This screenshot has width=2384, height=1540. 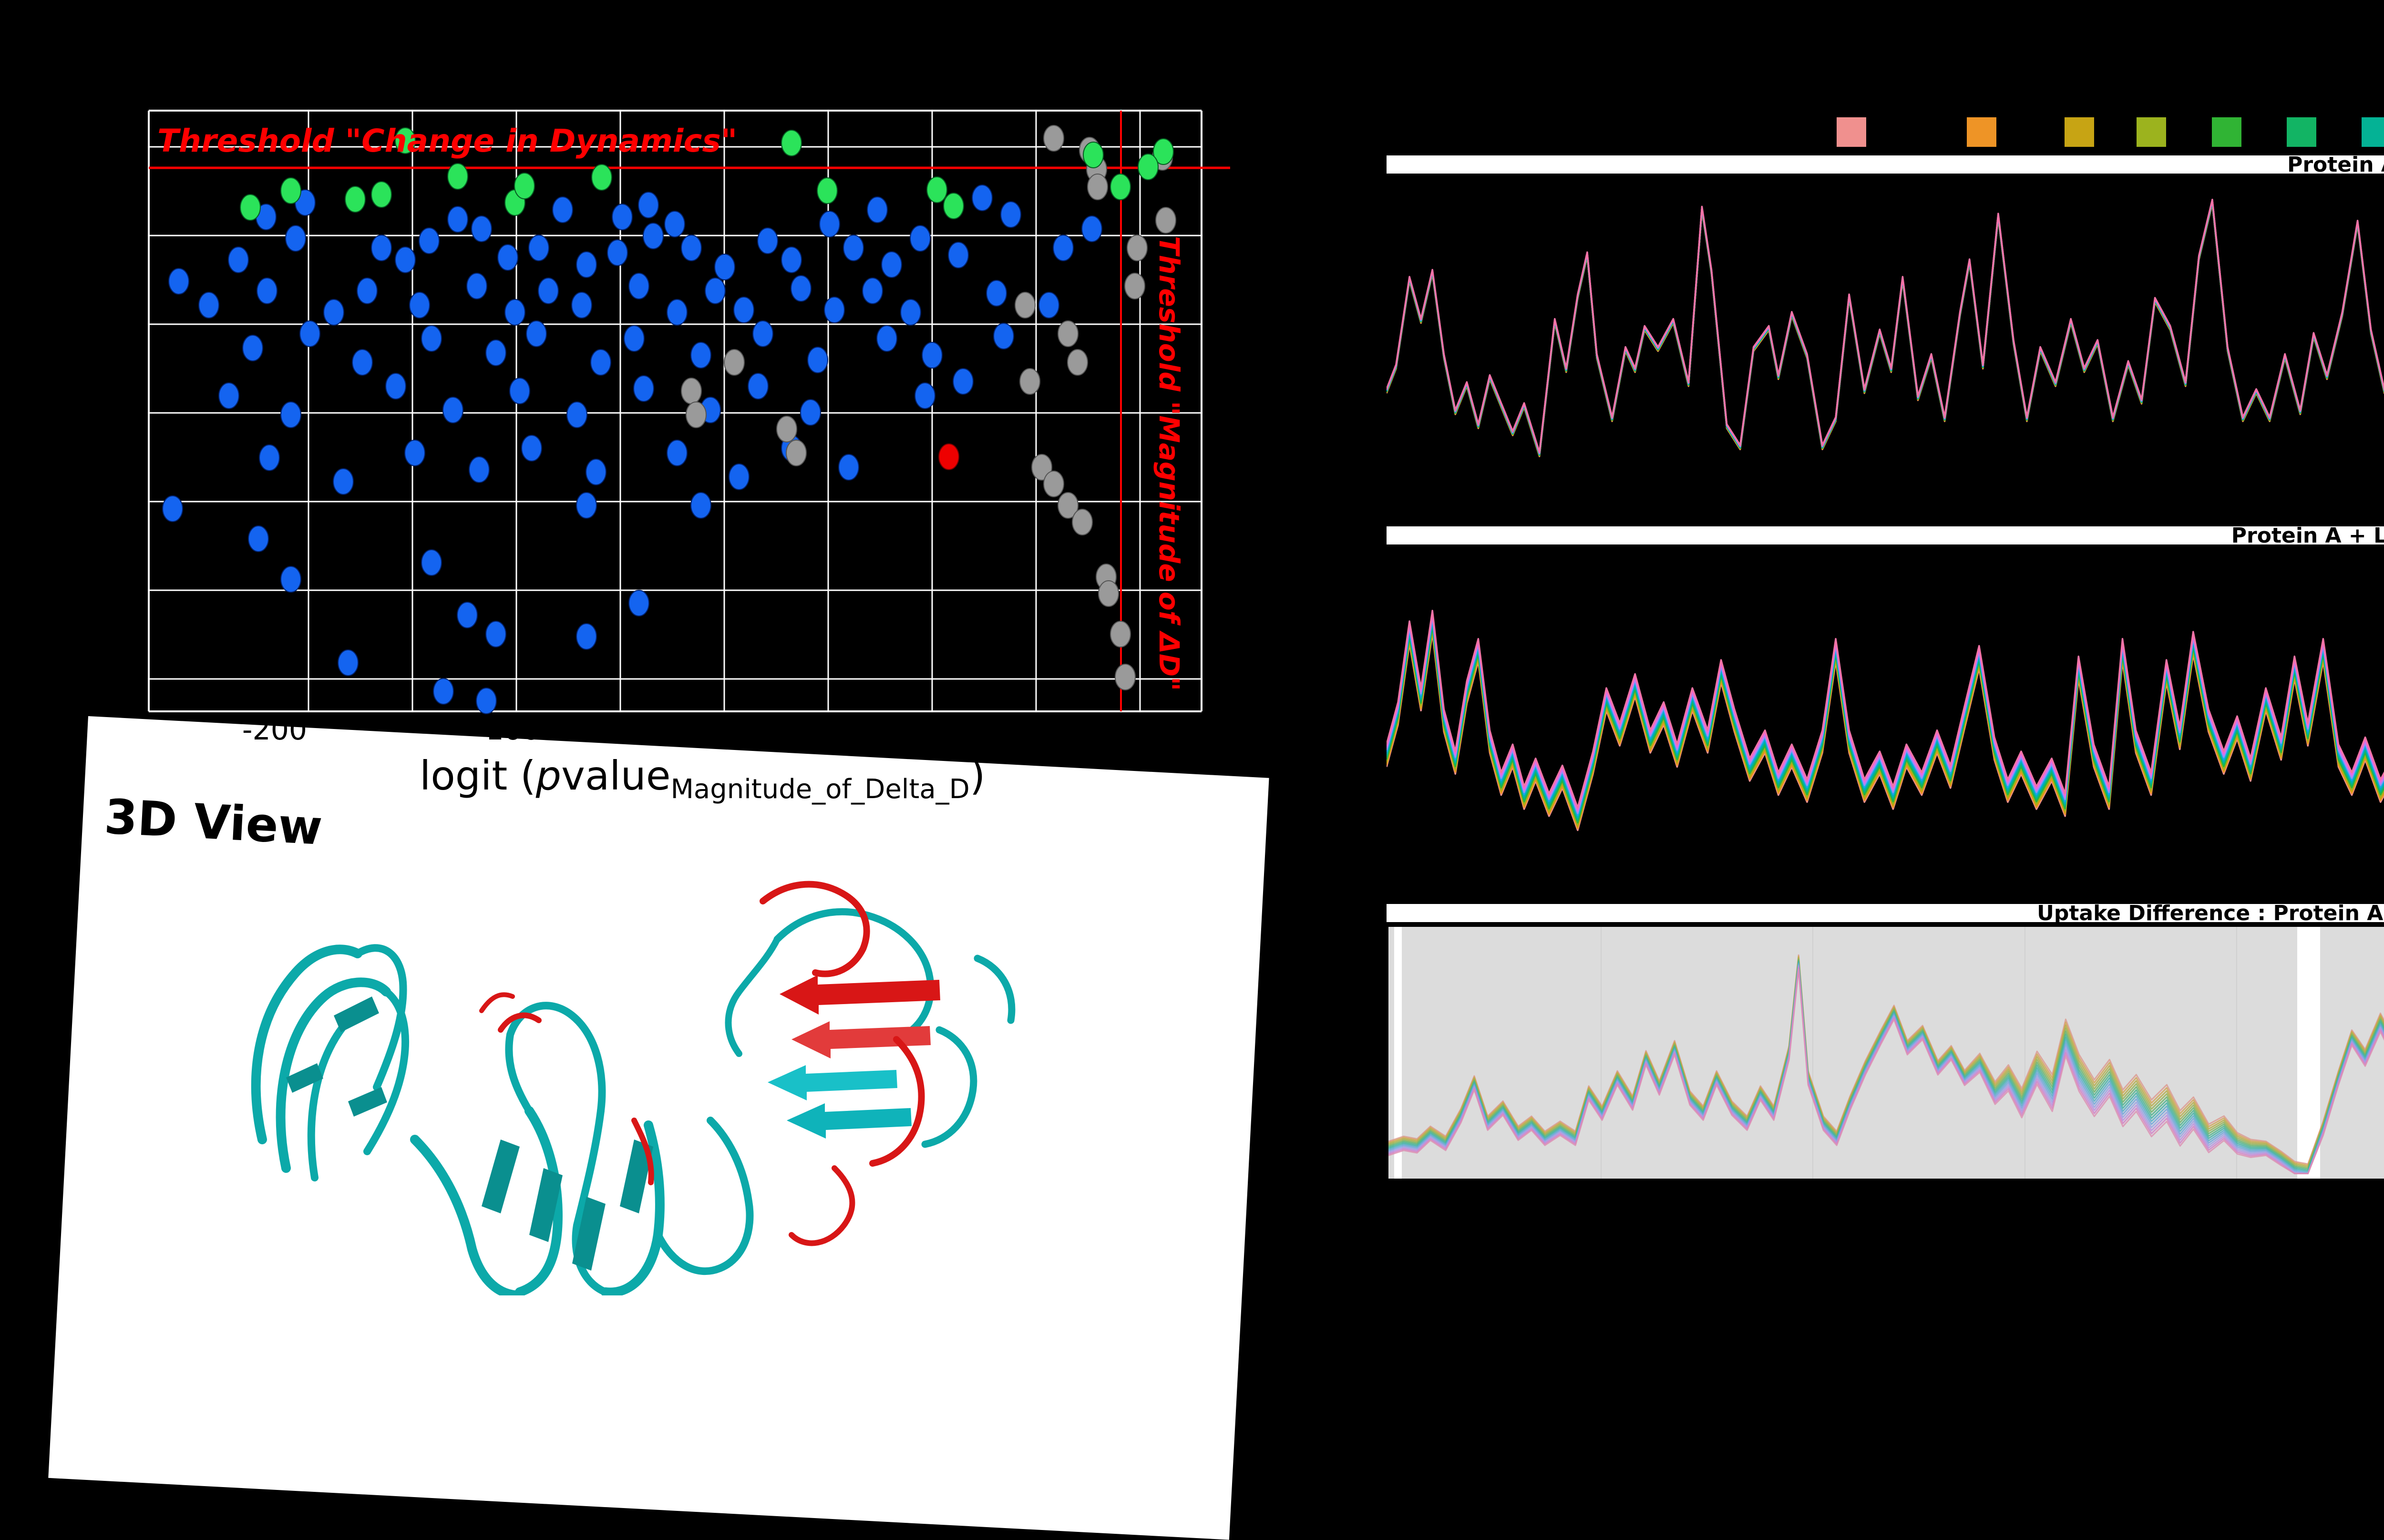 I want to click on volcano-x-tick-minus100: -100, so click(x=508, y=730).